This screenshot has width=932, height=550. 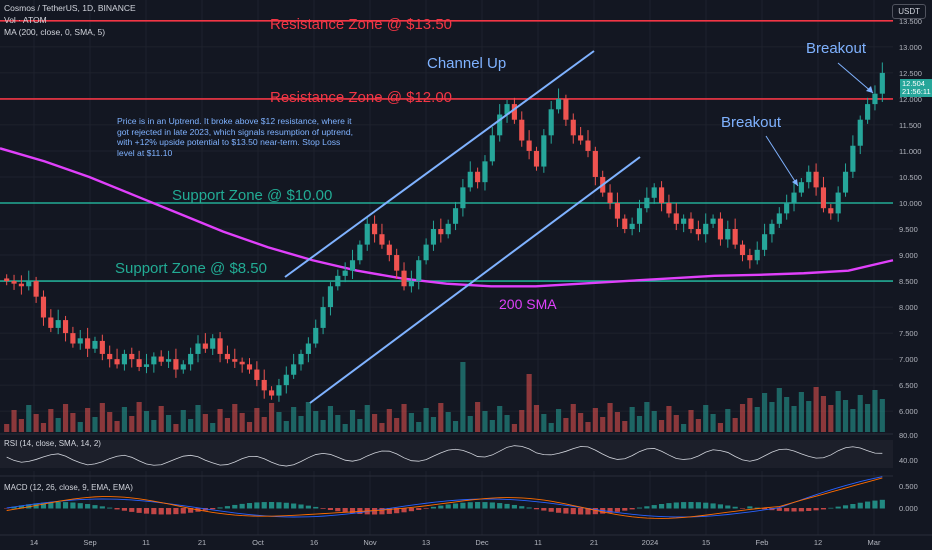 I want to click on volume-bars, so click(x=444, y=397).